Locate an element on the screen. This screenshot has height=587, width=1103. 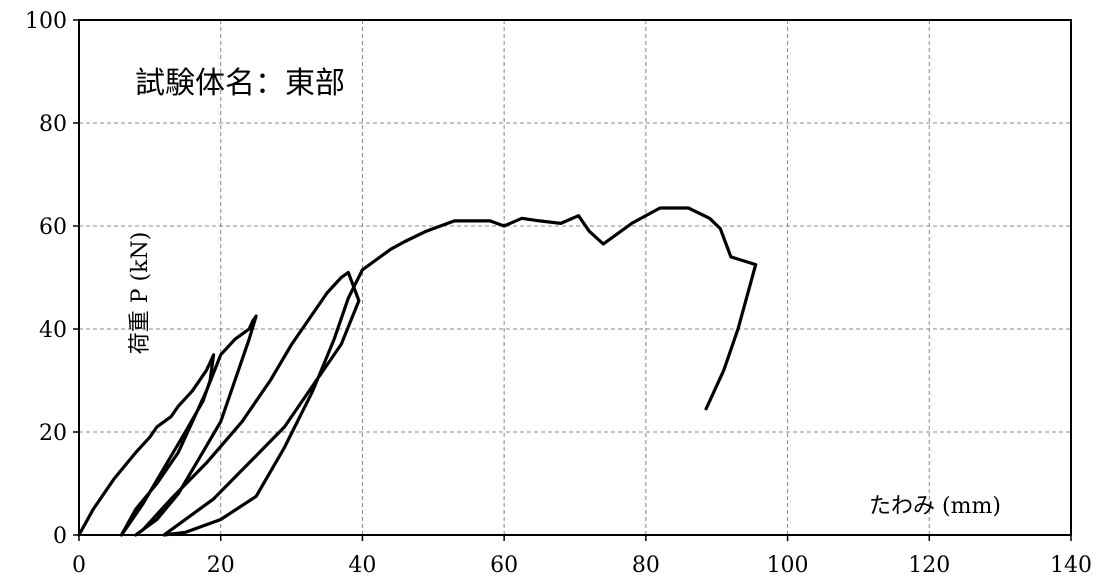
x-tick-label: 40 is located at coordinates (362, 565).